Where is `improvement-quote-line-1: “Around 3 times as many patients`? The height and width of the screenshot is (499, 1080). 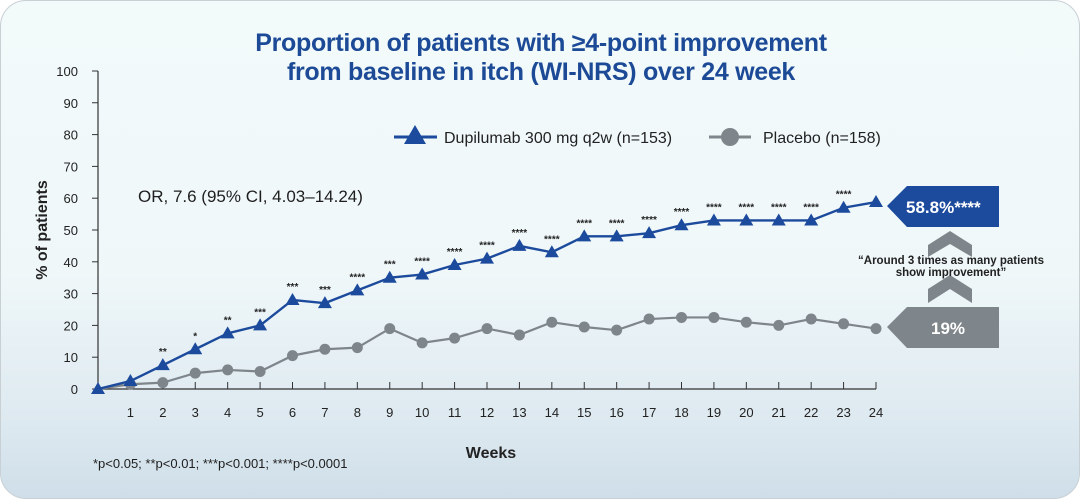
improvement-quote-line-1: “Around 3 times as many patients is located at coordinates (951, 261).